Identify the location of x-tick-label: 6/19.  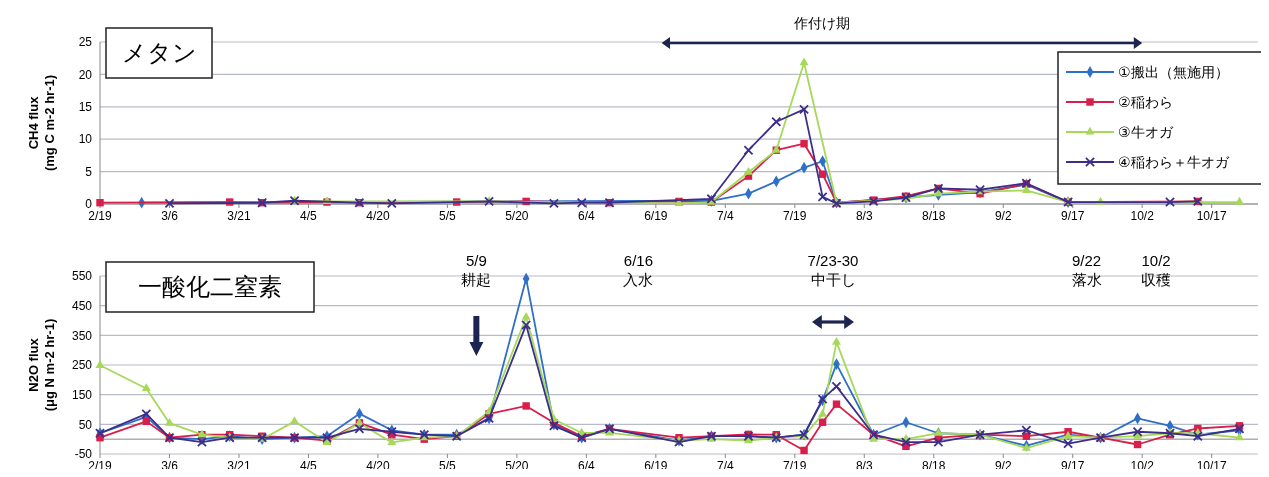
(656, 216).